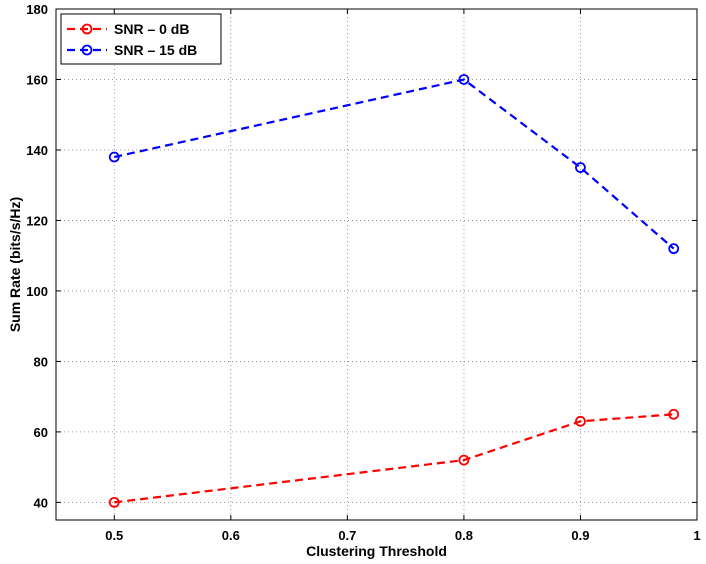 Image resolution: width=706 pixels, height=564 pixels. Describe the element at coordinates (151, 29) in the screenshot. I see `legend-label: SNR – 0 dB` at that location.